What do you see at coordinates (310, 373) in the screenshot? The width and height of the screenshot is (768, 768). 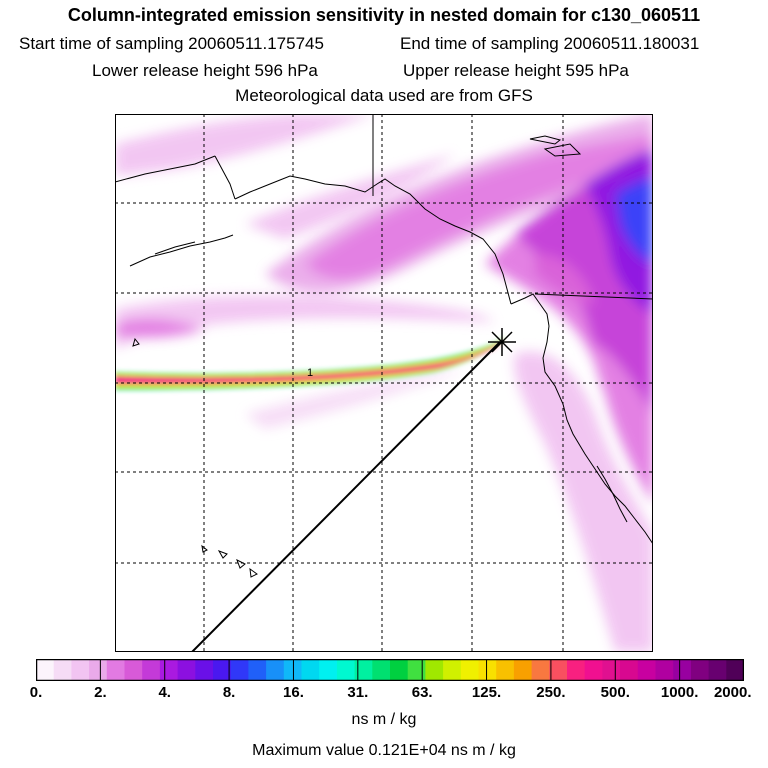 I see `plume-number-label: 1` at bounding box center [310, 373].